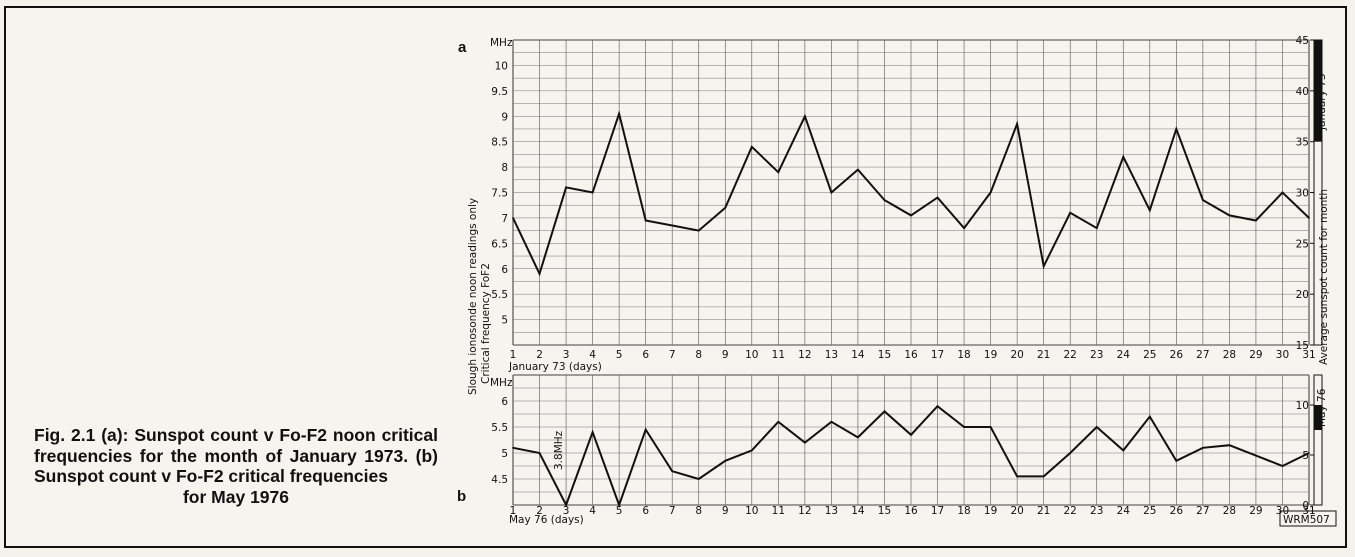 Image resolution: width=1355 pixels, height=557 pixels. Describe the element at coordinates (592, 511) in the screenshot. I see `x-tick-label: 4` at that location.